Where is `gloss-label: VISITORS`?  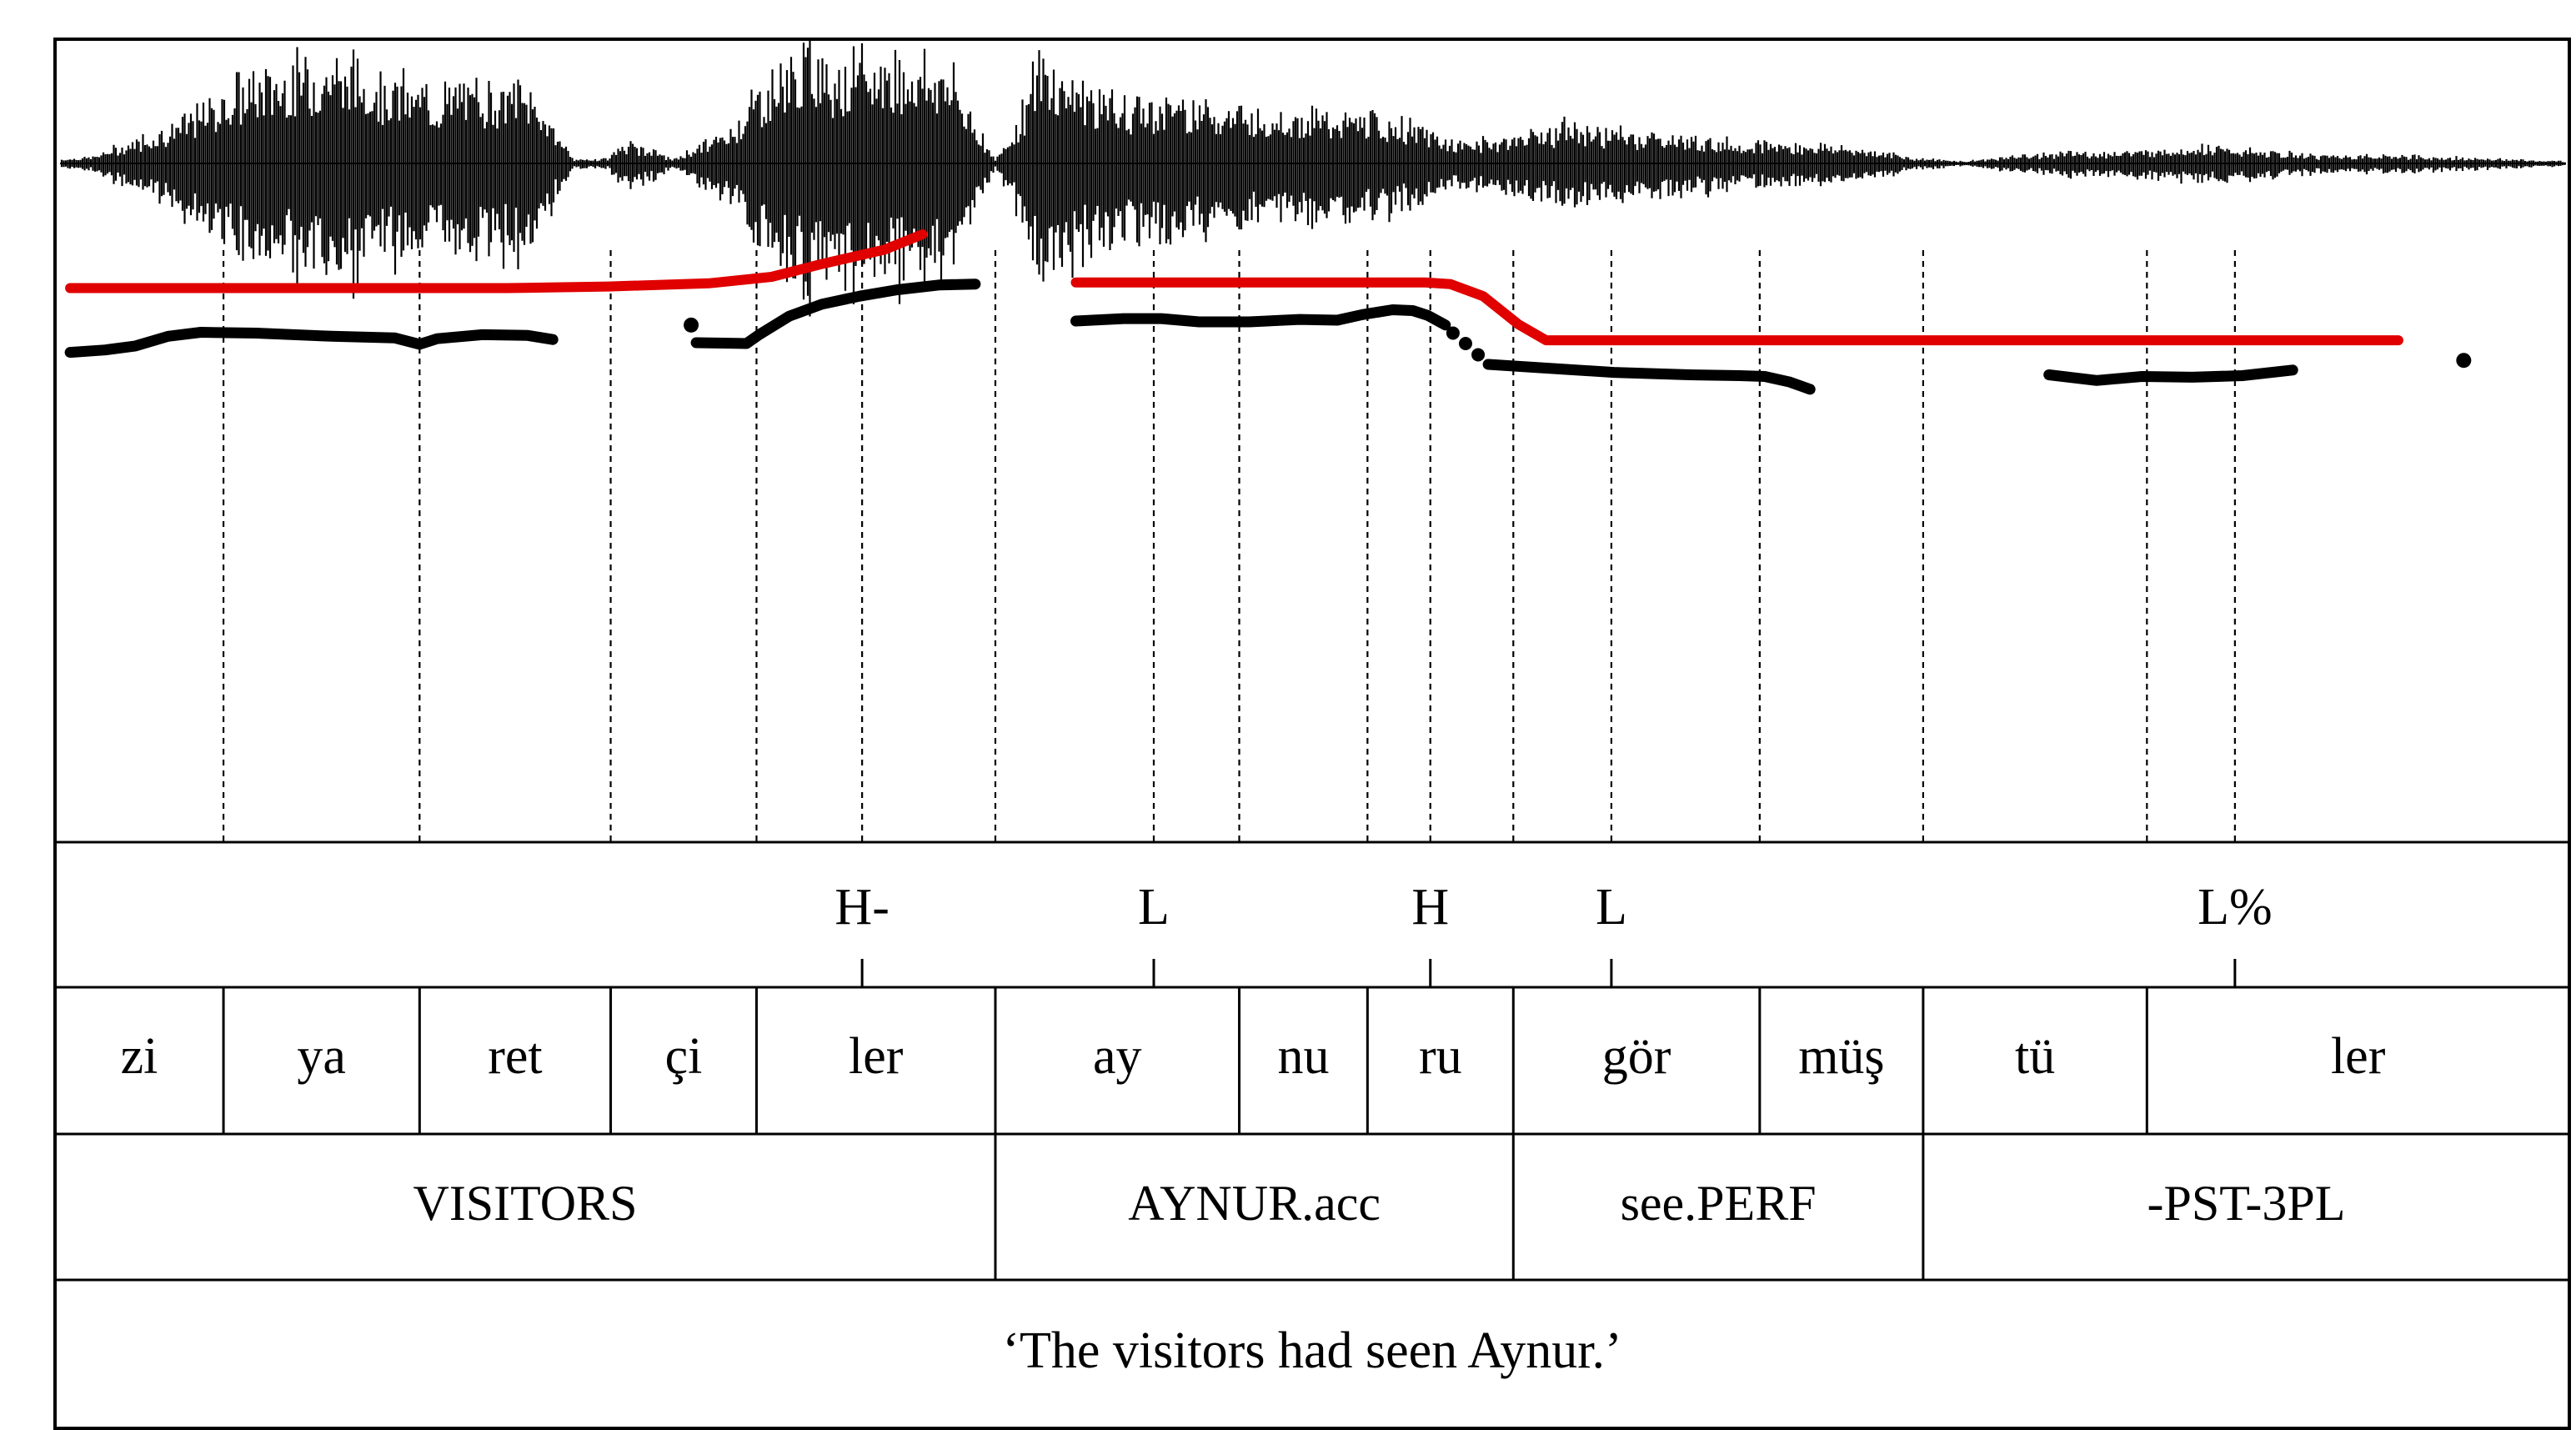 gloss-label: VISITORS is located at coordinates (525, 1204).